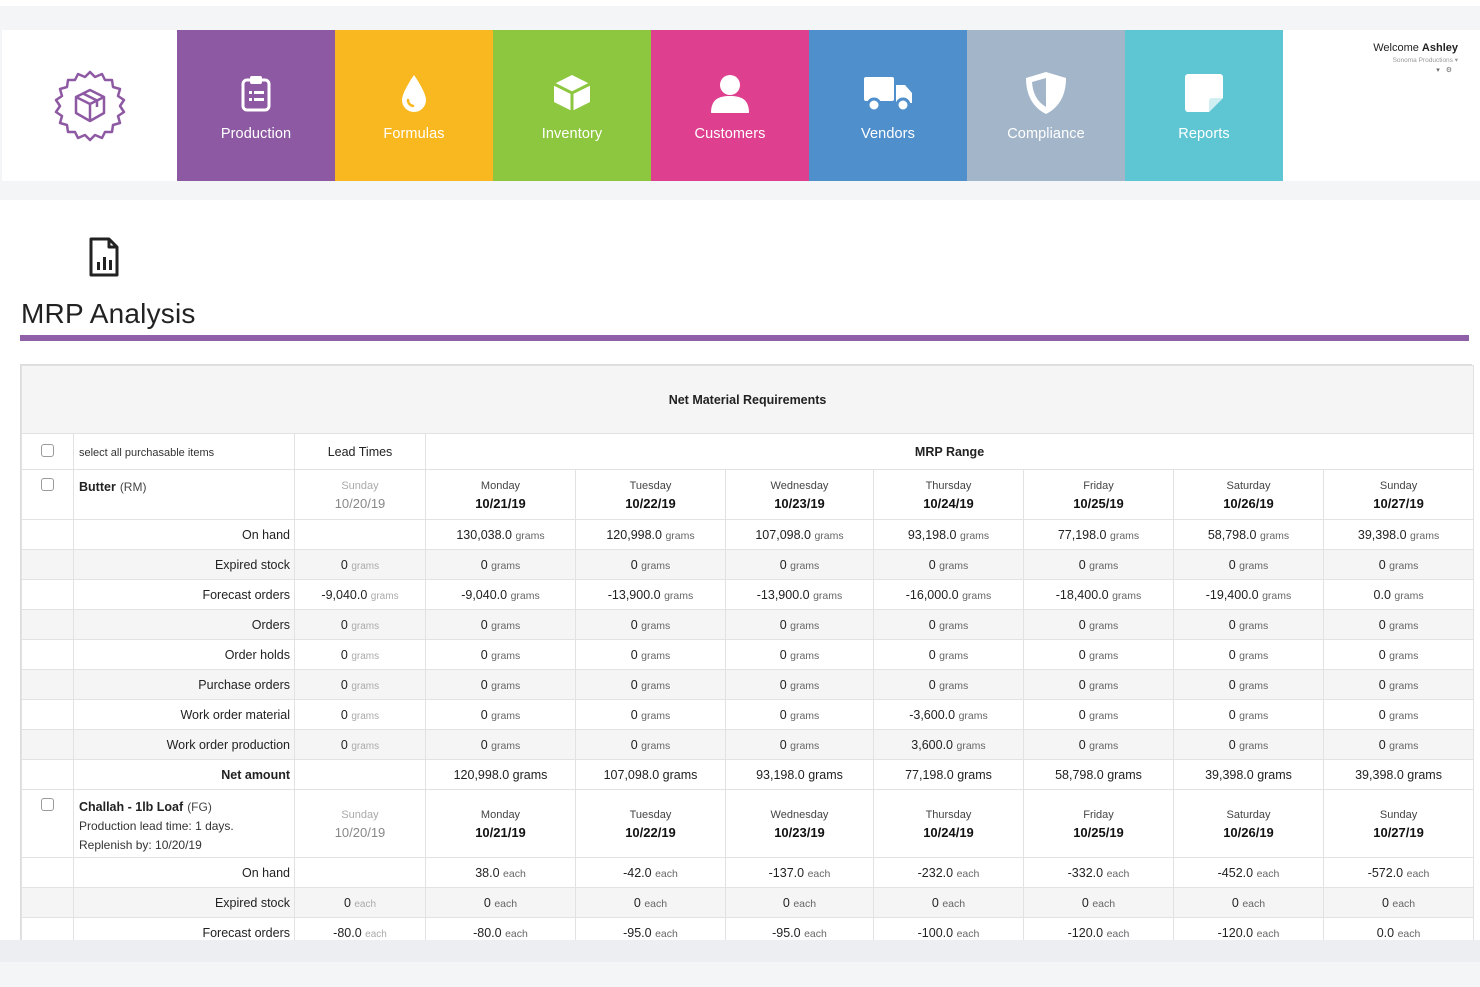 The width and height of the screenshot is (1480, 987). I want to click on nav-tile-reports: Reports, so click(1204, 105).